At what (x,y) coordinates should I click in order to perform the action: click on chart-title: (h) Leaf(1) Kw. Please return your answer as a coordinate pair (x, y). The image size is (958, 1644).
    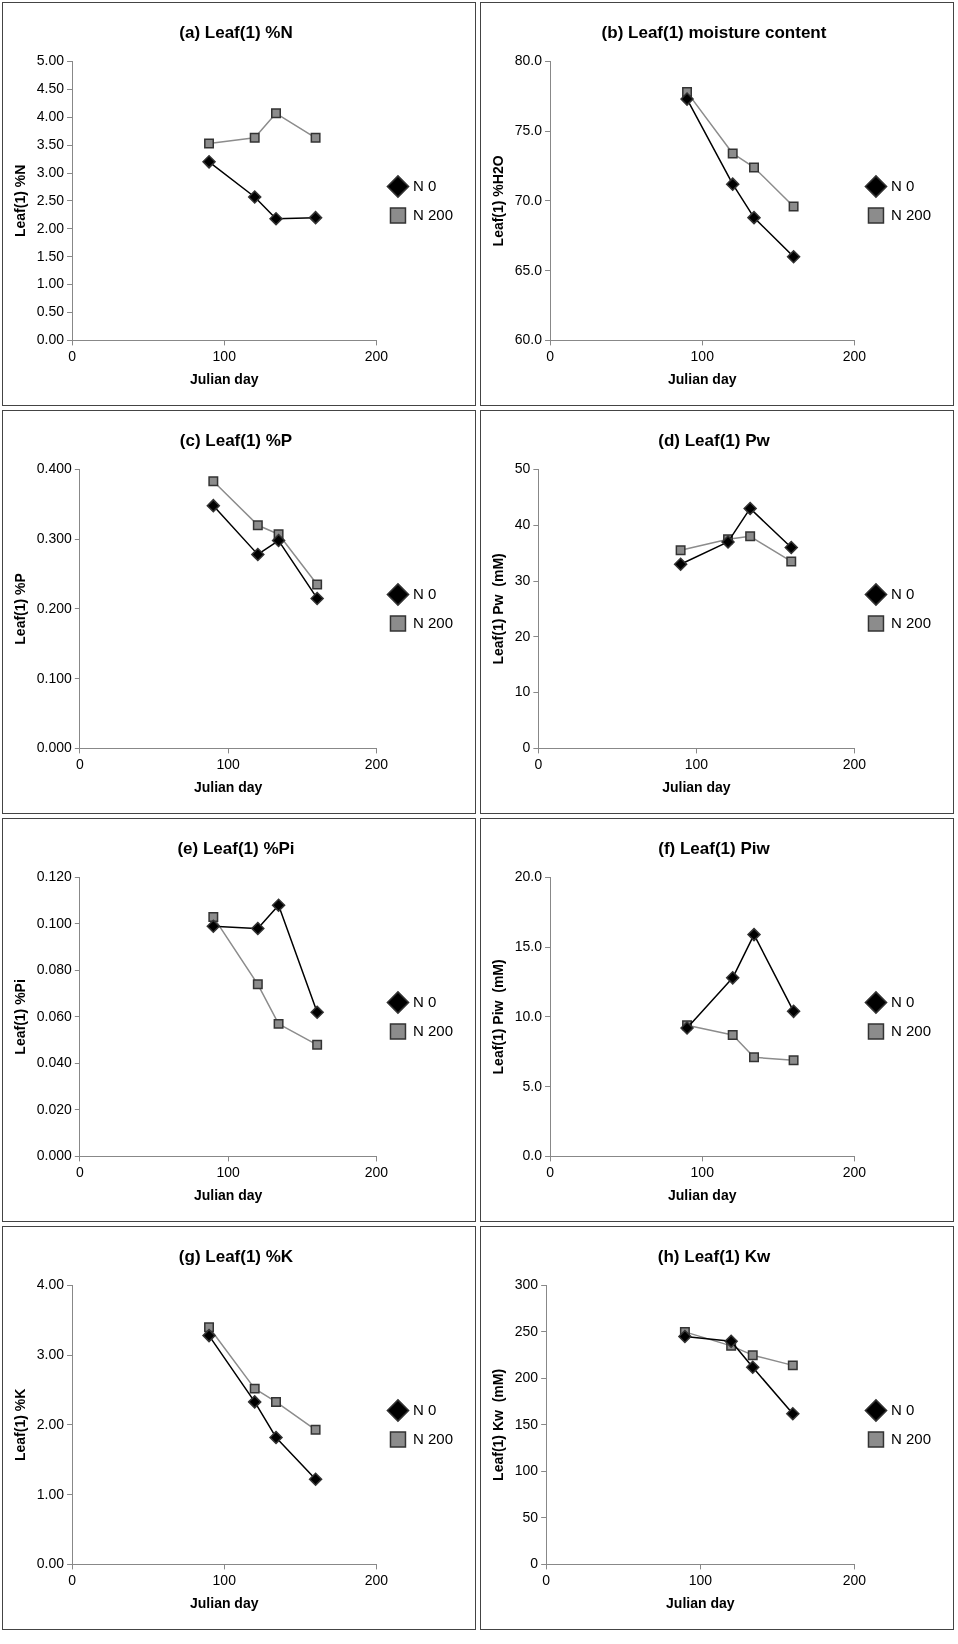
    Looking at the image, I should click on (714, 1256).